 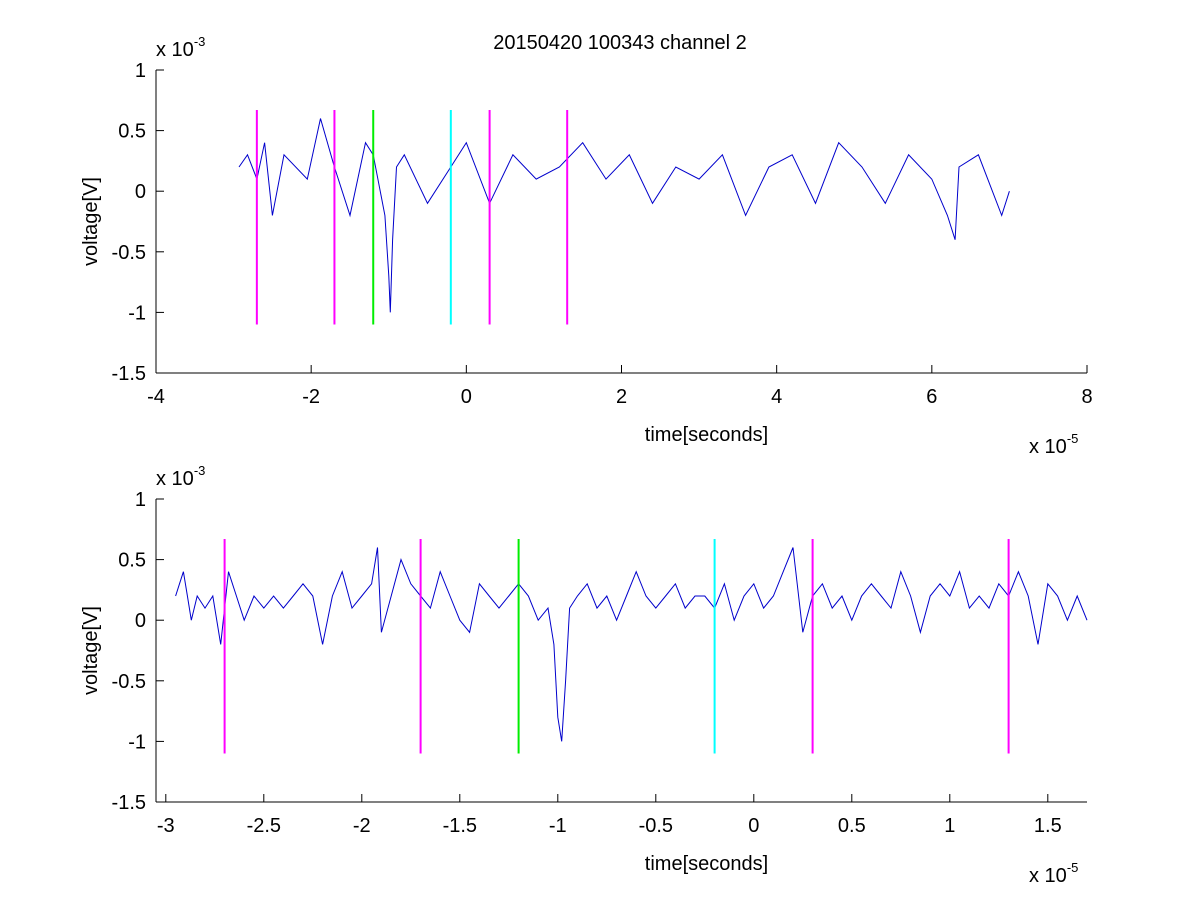 What do you see at coordinates (949, 826) in the screenshot?
I see `x-tick-label: 1` at bounding box center [949, 826].